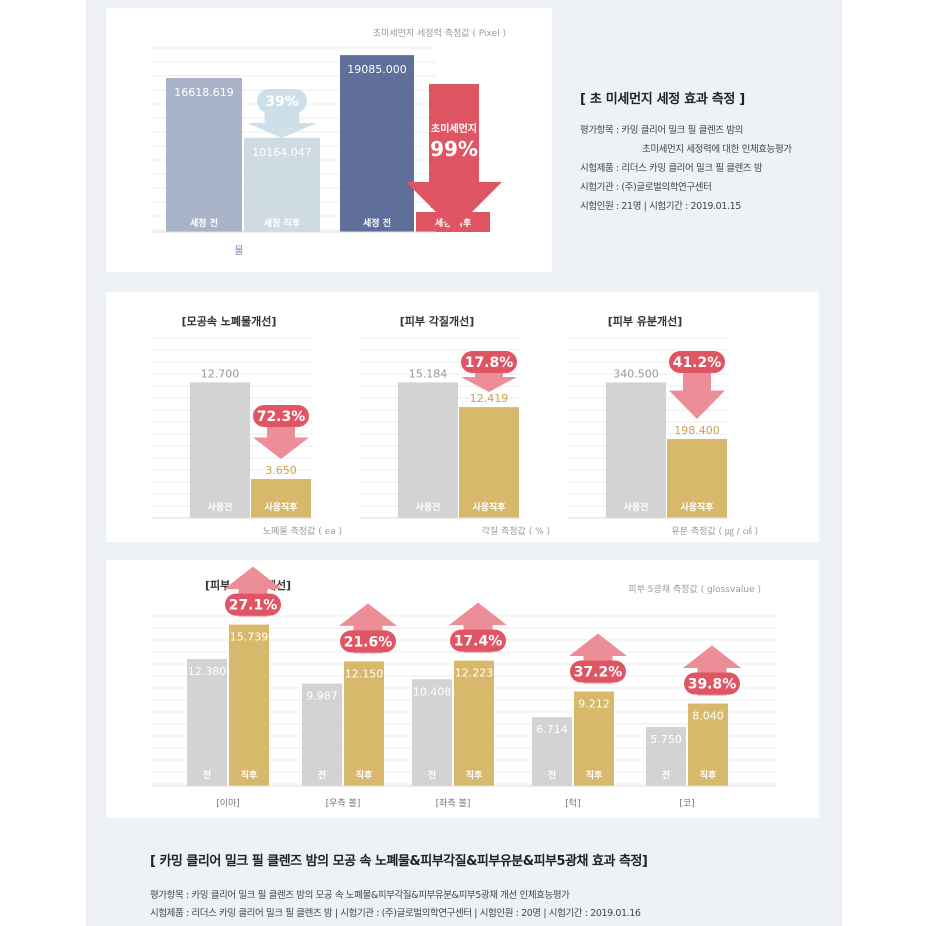 This screenshot has height=926, width=926. Describe the element at coordinates (645, 321) in the screenshot. I see `chart-title: [피부 유분개선]` at that location.